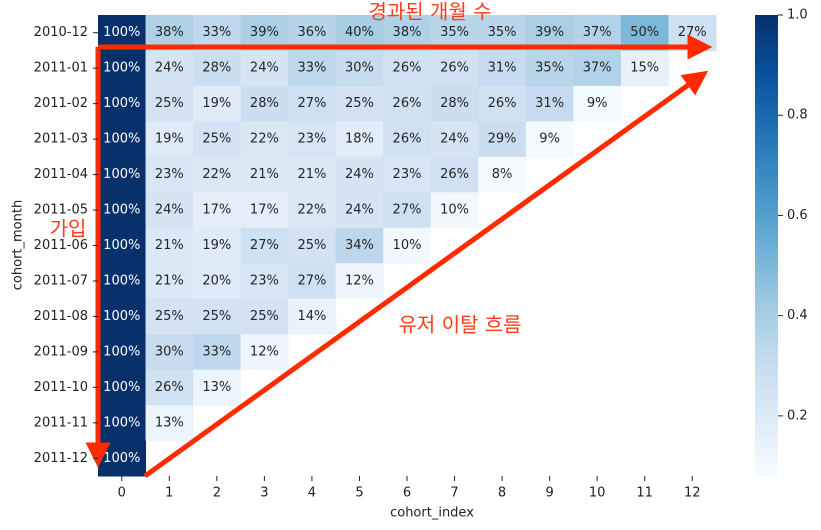  What do you see at coordinates (459, 325) in the screenshot?
I see `annotation: 유저 이탈 흐름` at bounding box center [459, 325].